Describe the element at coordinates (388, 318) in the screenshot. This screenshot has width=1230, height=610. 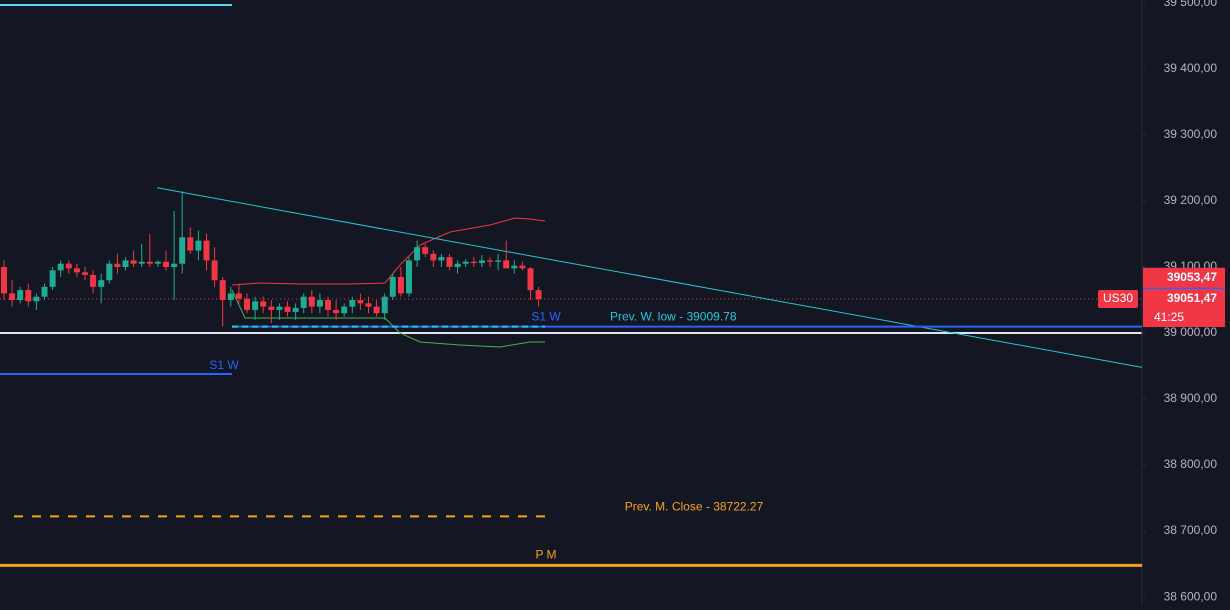
I see `band-lower` at that location.